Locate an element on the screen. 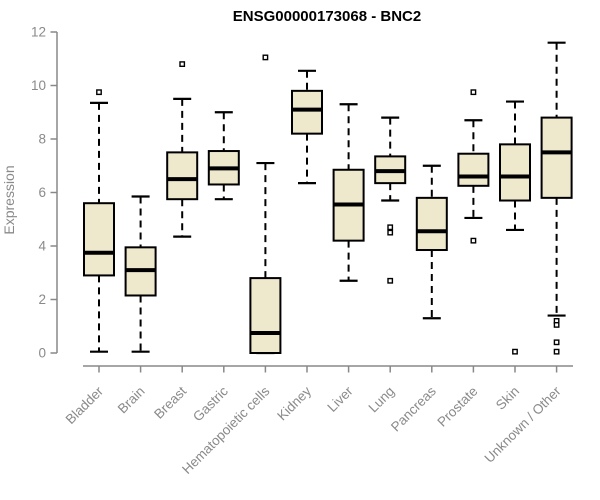  boxplot-kidney is located at coordinates (307, 127).